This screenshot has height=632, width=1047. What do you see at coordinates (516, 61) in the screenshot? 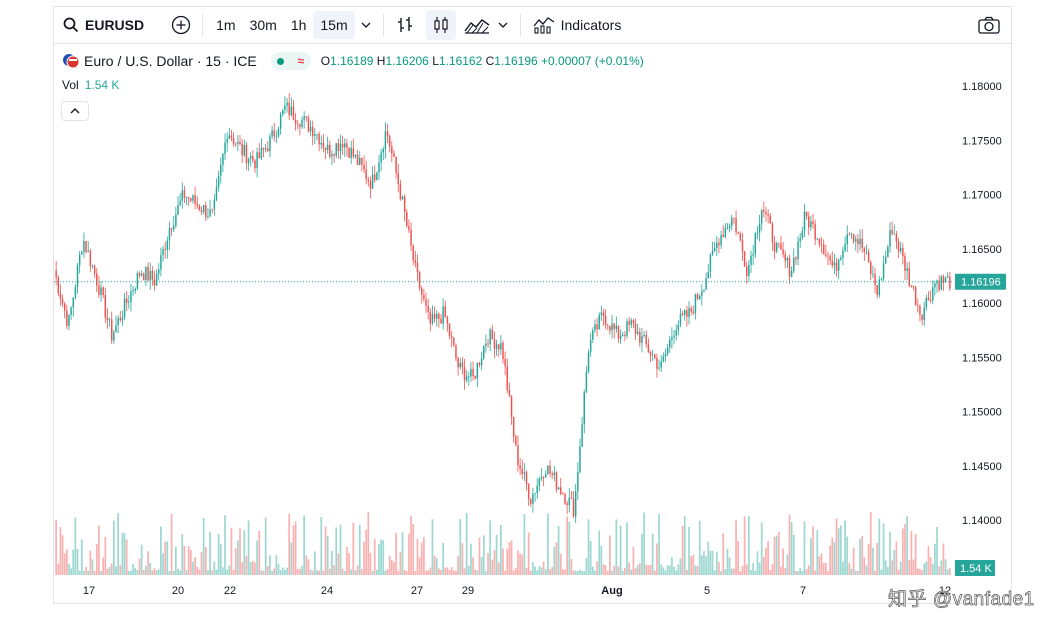
I see `close-value: 1.16196` at bounding box center [516, 61].